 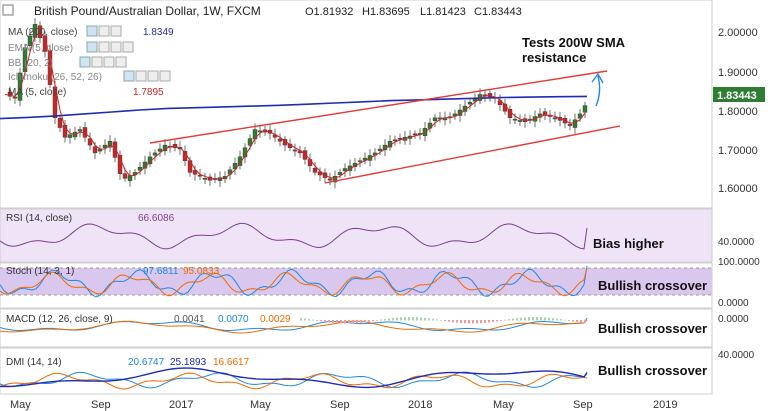 I want to click on legend-controls, so click(x=125, y=53).